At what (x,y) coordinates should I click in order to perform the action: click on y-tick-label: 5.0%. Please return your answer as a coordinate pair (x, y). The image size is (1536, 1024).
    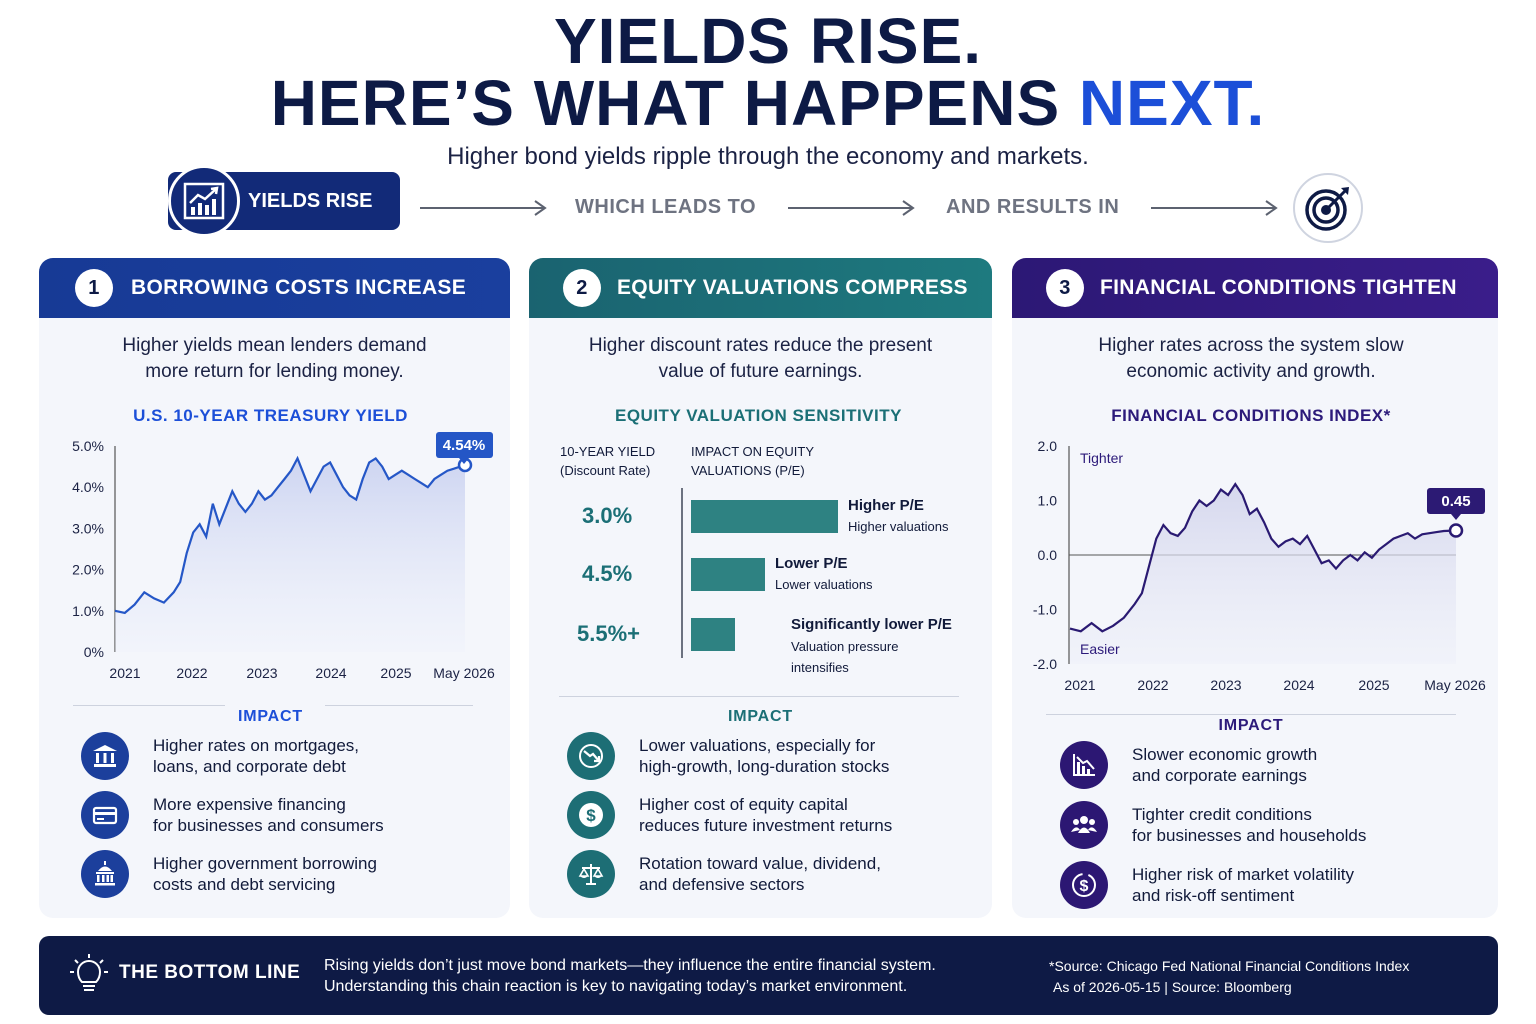
    Looking at the image, I should click on (88, 446).